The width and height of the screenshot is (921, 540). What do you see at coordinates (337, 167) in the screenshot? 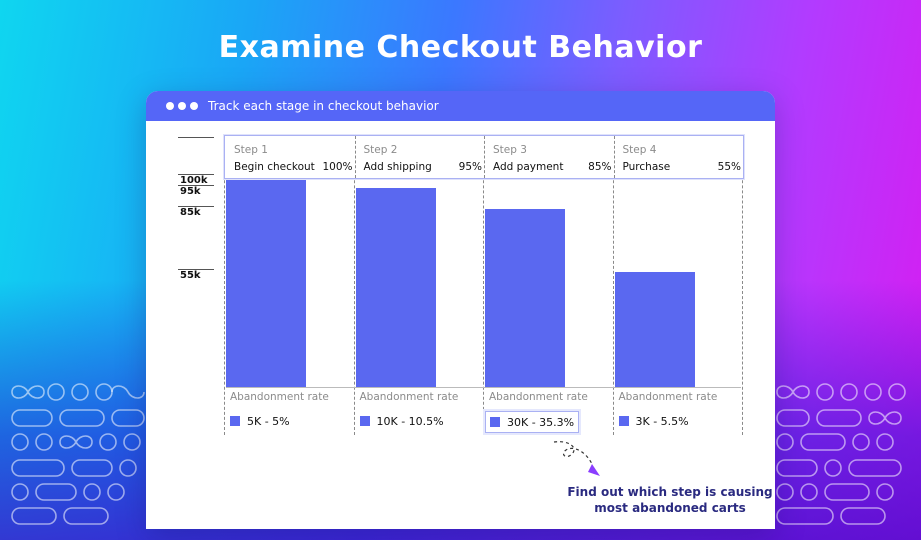
I see `step-percent: 100%` at bounding box center [337, 167].